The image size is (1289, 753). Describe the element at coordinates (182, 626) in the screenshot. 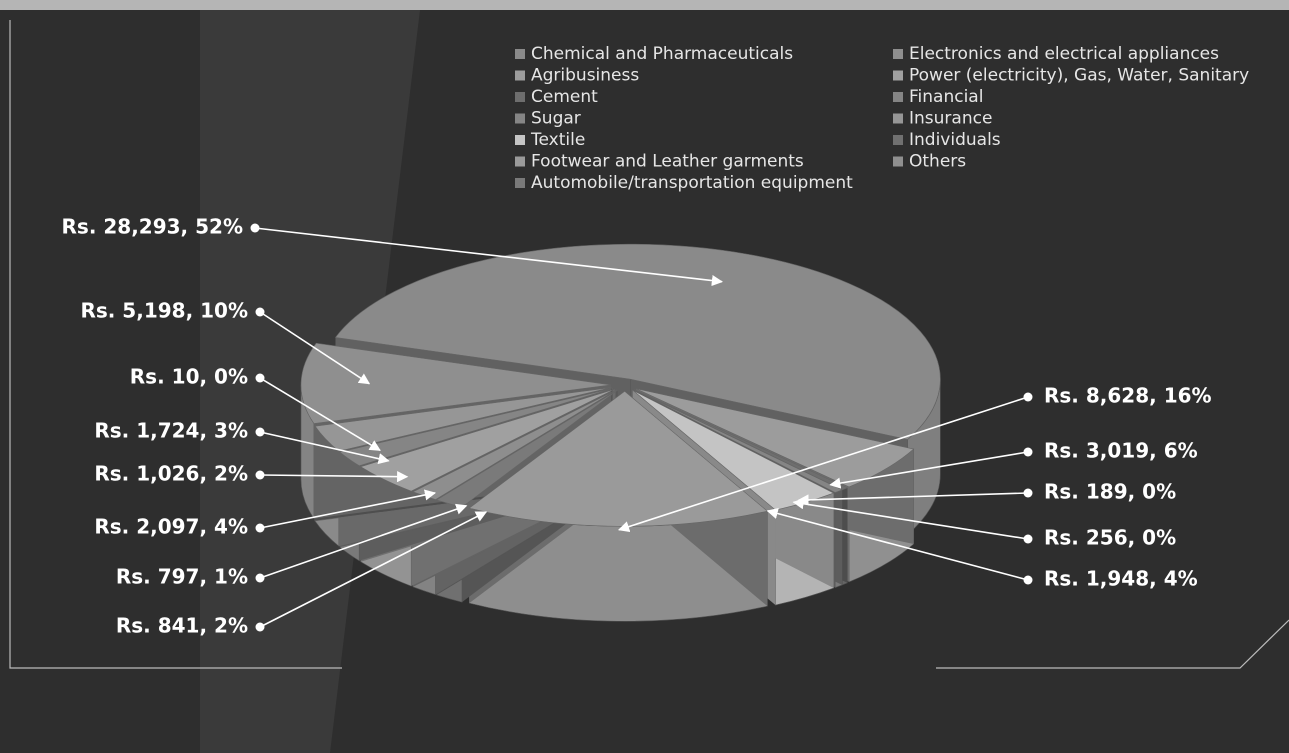

I see `data-label: Rs. 841, 2%` at that location.